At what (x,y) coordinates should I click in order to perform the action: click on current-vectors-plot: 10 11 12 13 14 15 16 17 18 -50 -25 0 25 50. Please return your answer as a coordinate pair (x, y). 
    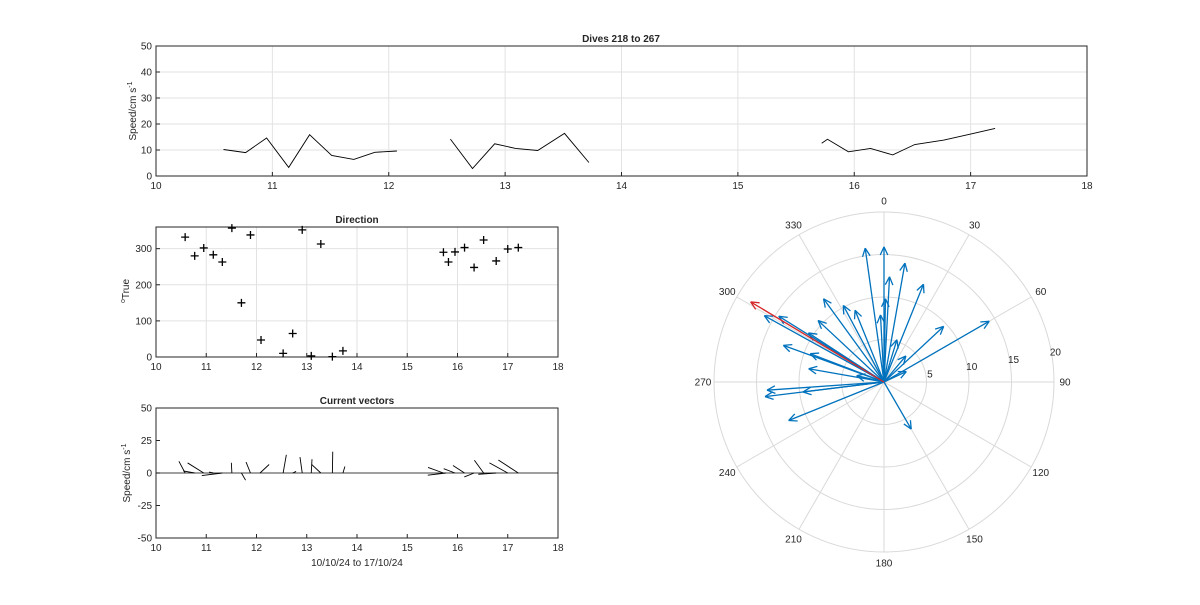
    Looking at the image, I should click on (351, 479).